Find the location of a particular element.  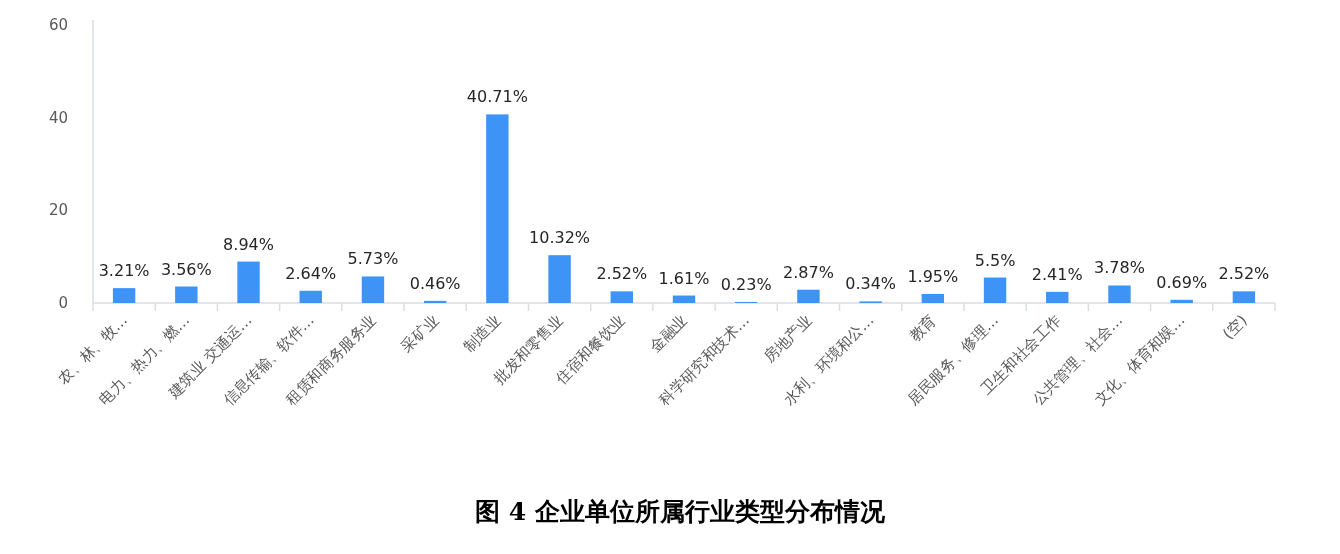

data-label: 0.46% is located at coordinates (435, 283).